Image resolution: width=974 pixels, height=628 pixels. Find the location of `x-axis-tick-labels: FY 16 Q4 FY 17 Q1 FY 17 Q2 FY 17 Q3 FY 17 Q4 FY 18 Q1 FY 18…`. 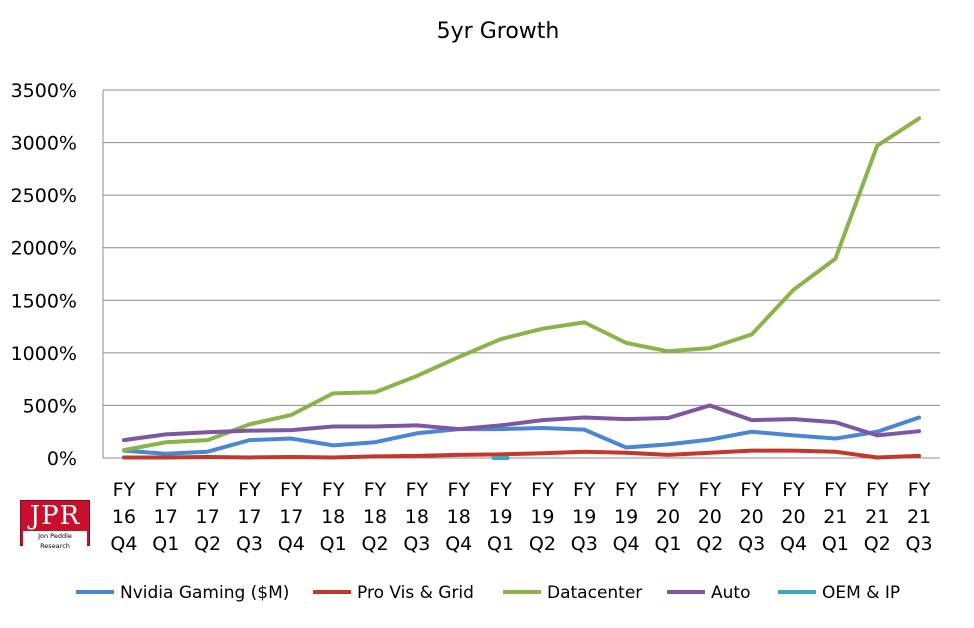

x-axis-tick-labels: FY 16 Q4 FY 17 Q1 FY 17 Q2 FY 17 Q3 FY 17 Q4 FY 18 Q1 FY 18… is located at coordinates (521, 517).